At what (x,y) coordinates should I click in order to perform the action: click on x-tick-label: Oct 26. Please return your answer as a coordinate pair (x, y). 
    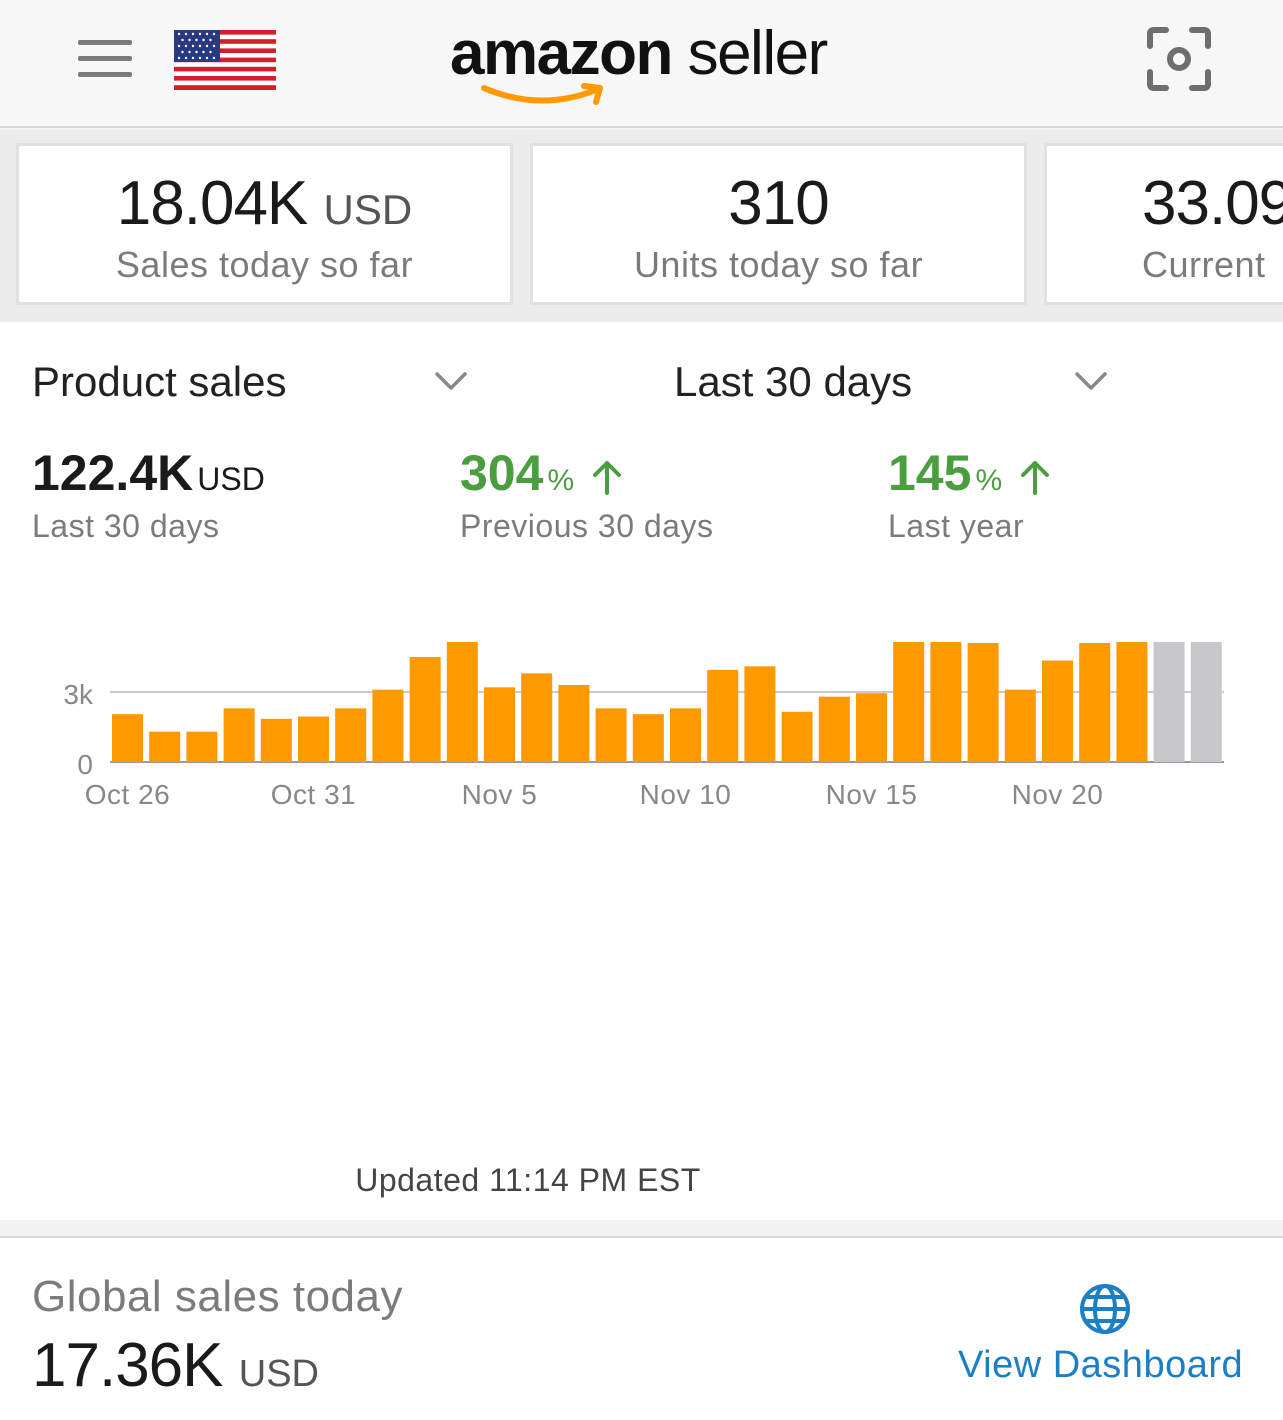
    Looking at the image, I should click on (127, 794).